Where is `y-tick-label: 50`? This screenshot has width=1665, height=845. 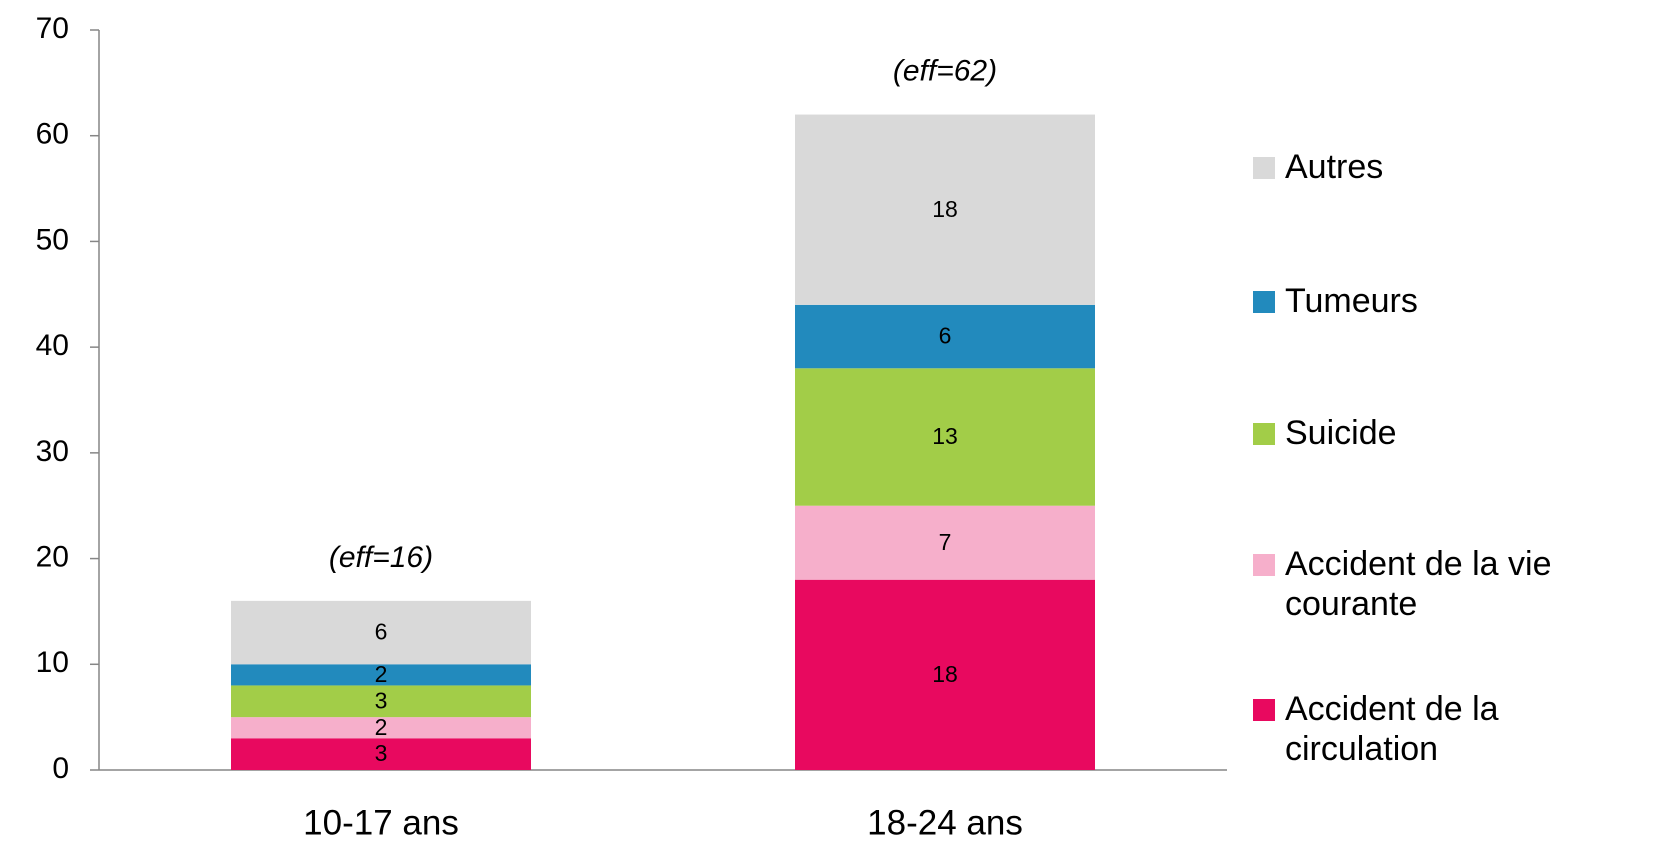
y-tick-label: 50 is located at coordinates (52, 239).